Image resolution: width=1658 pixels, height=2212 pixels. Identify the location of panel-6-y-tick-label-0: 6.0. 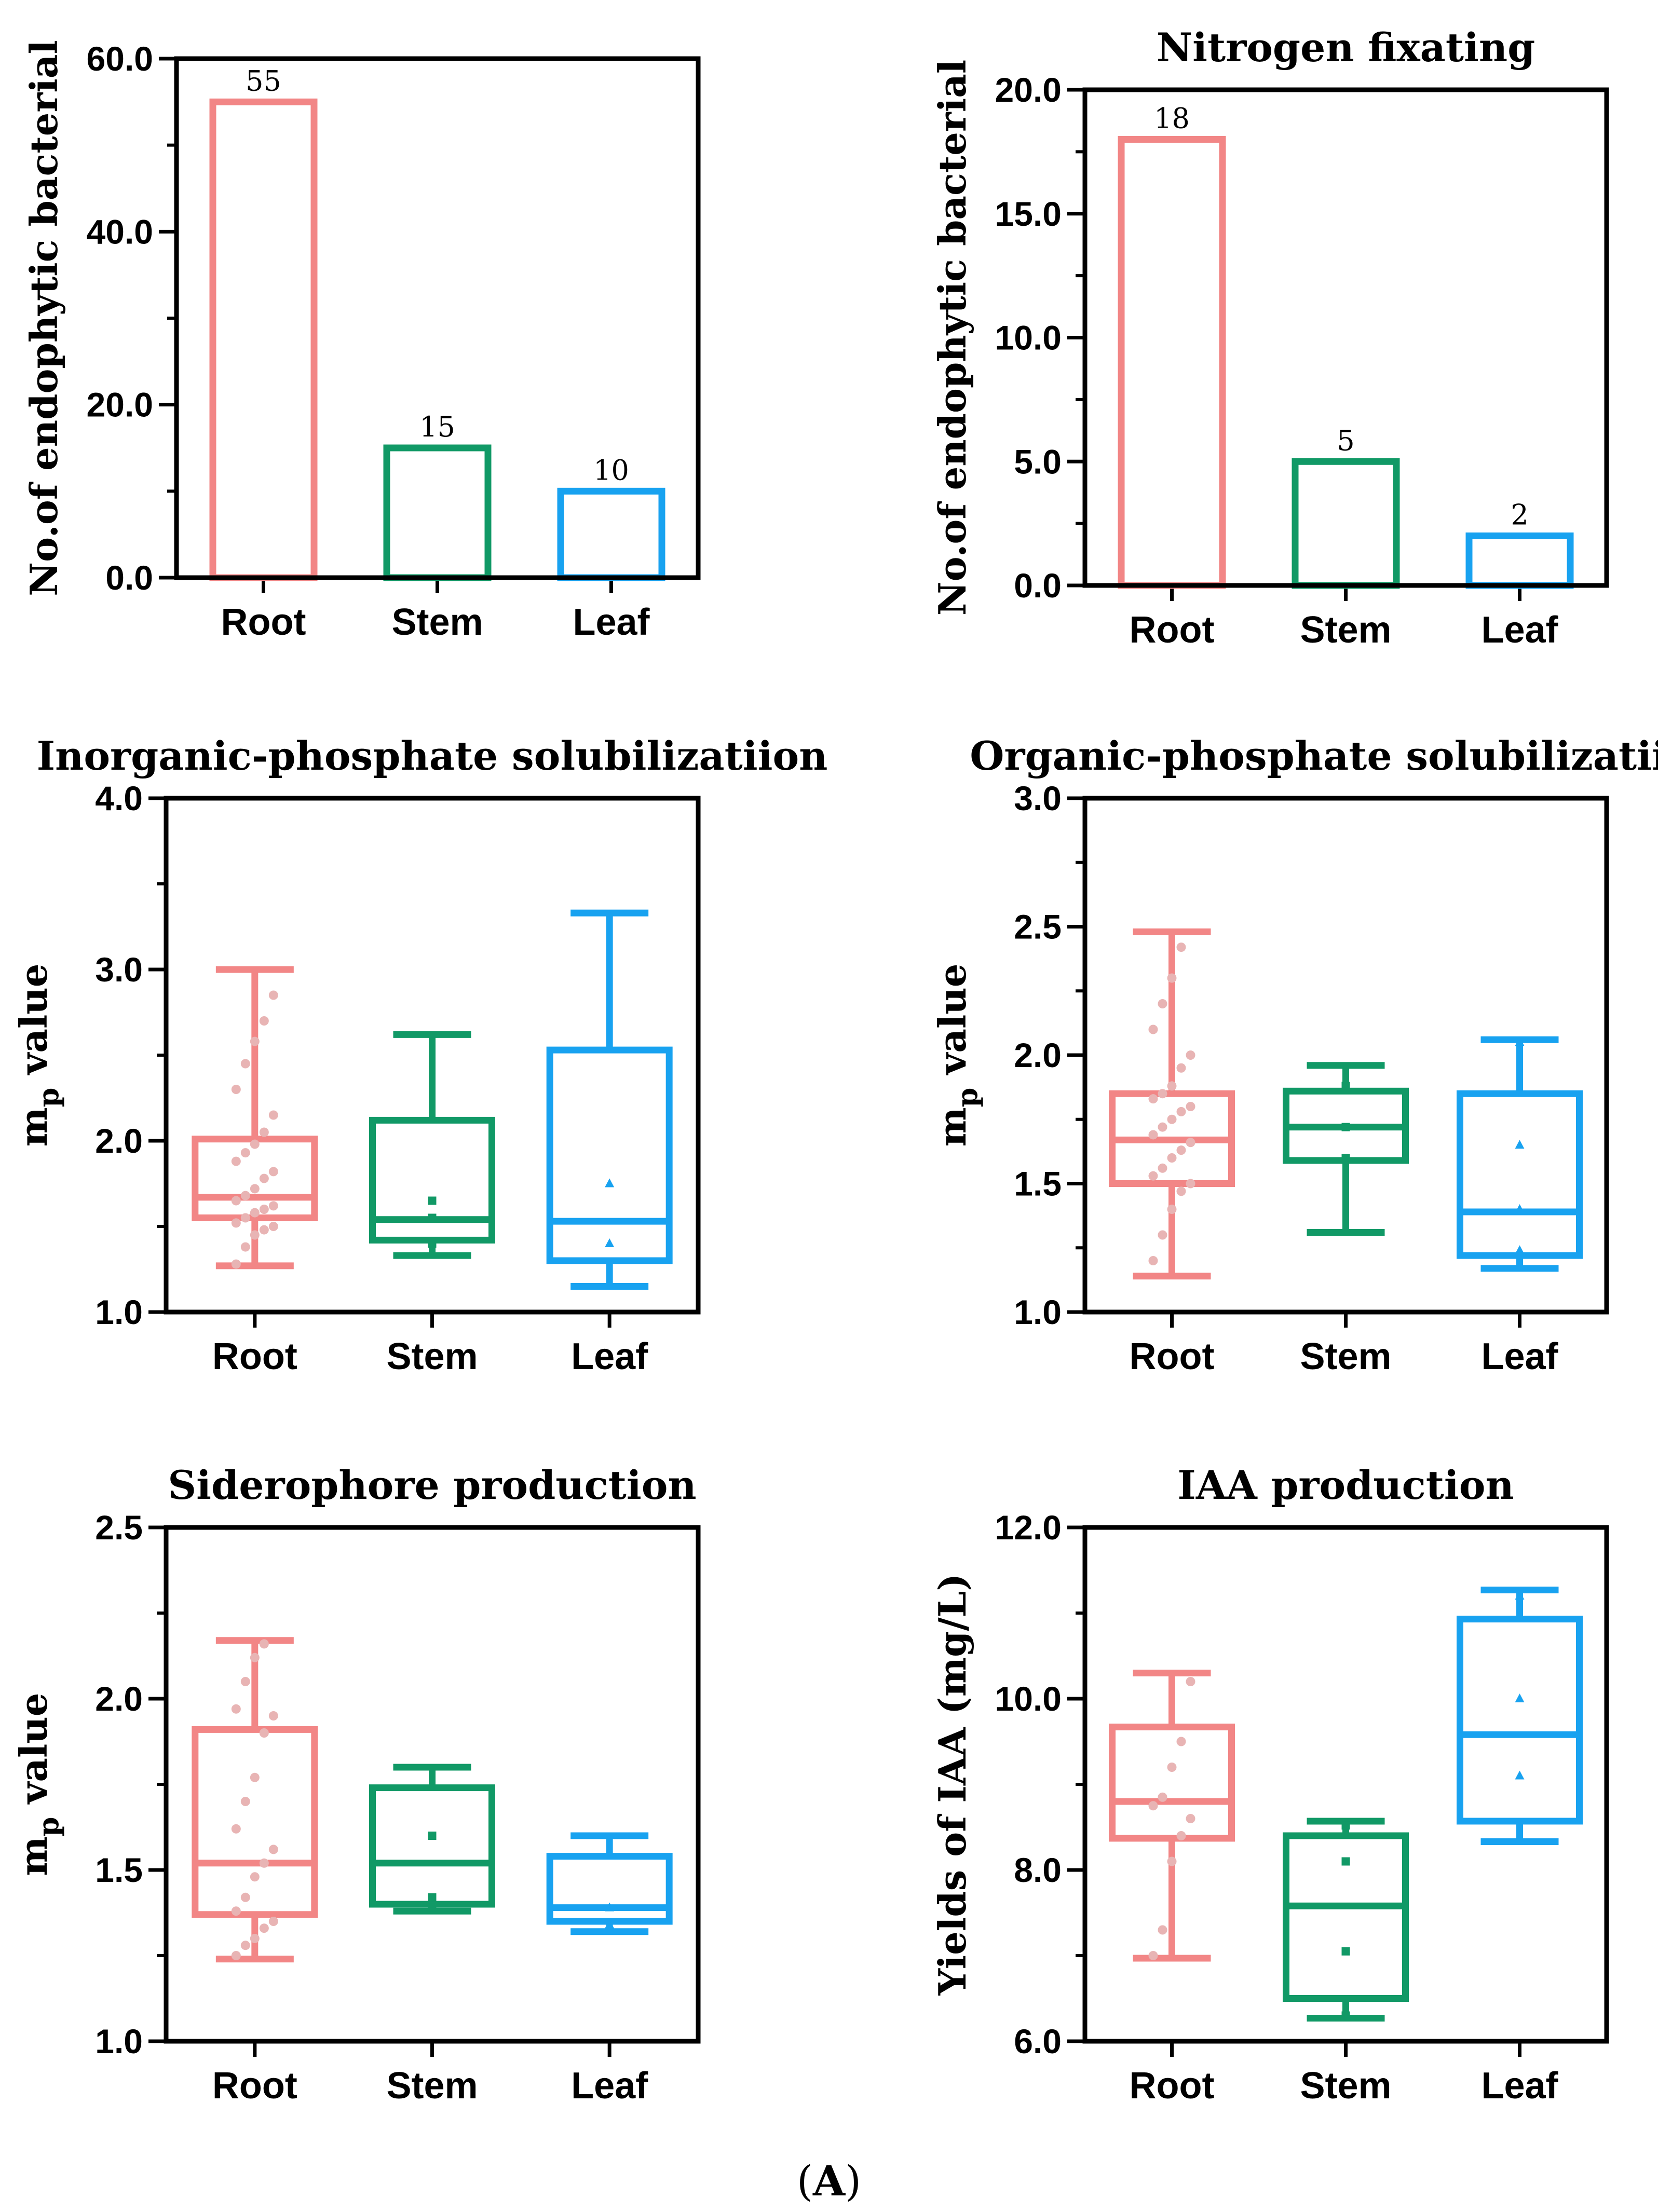
(1038, 2041).